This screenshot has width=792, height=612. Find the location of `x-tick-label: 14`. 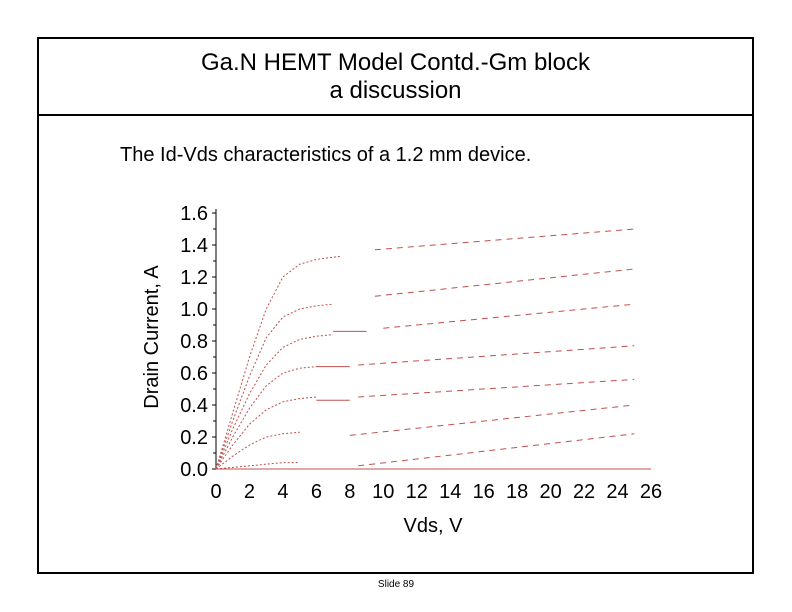

x-tick-label: 14 is located at coordinates (450, 492).